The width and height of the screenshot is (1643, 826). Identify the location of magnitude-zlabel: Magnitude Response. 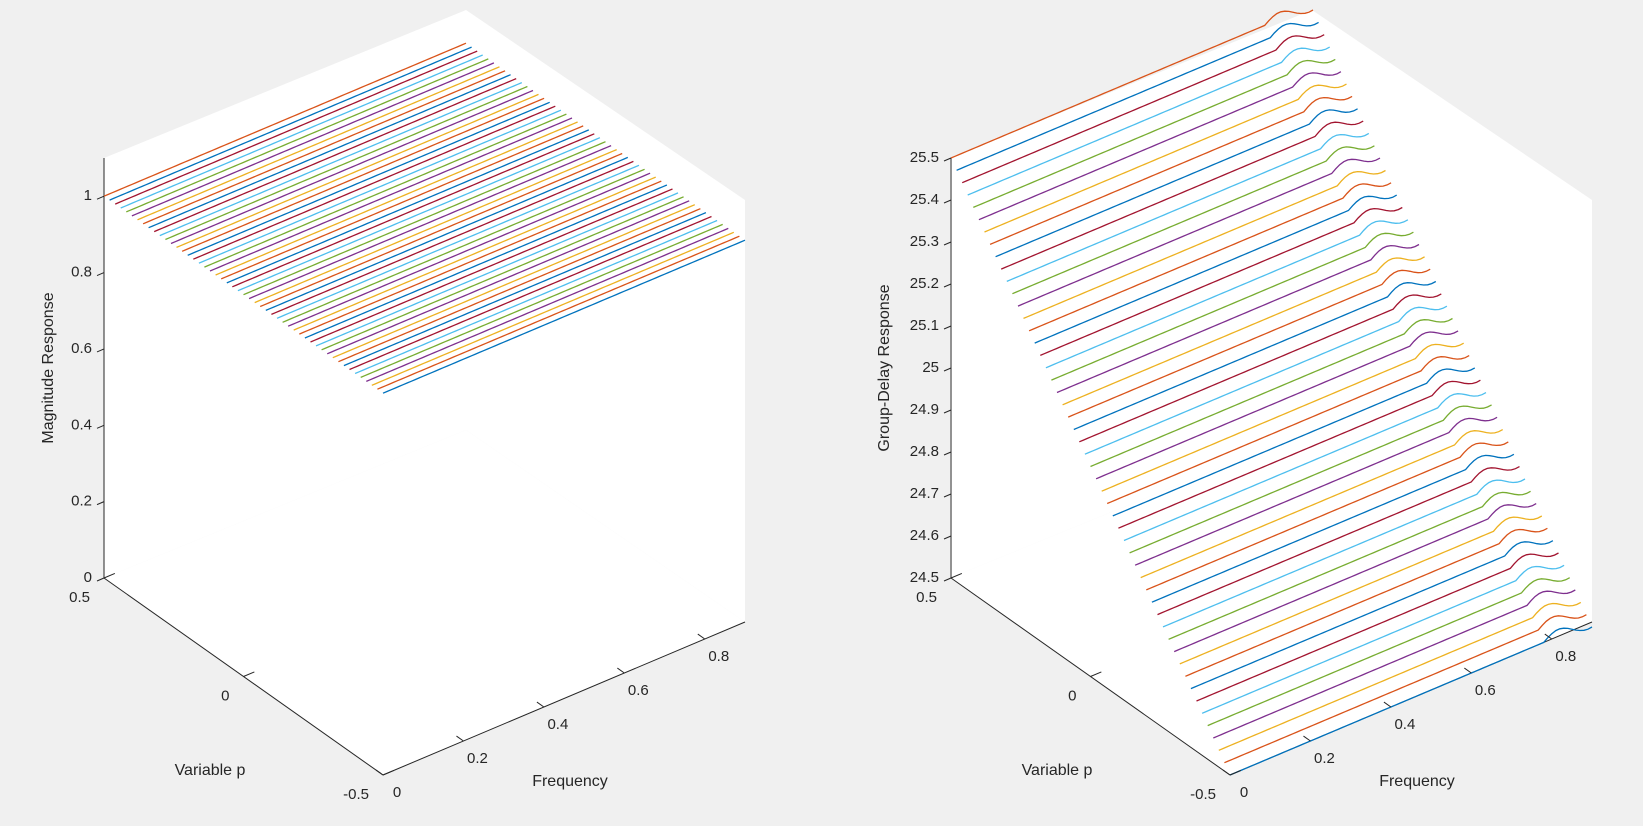
(48, 367).